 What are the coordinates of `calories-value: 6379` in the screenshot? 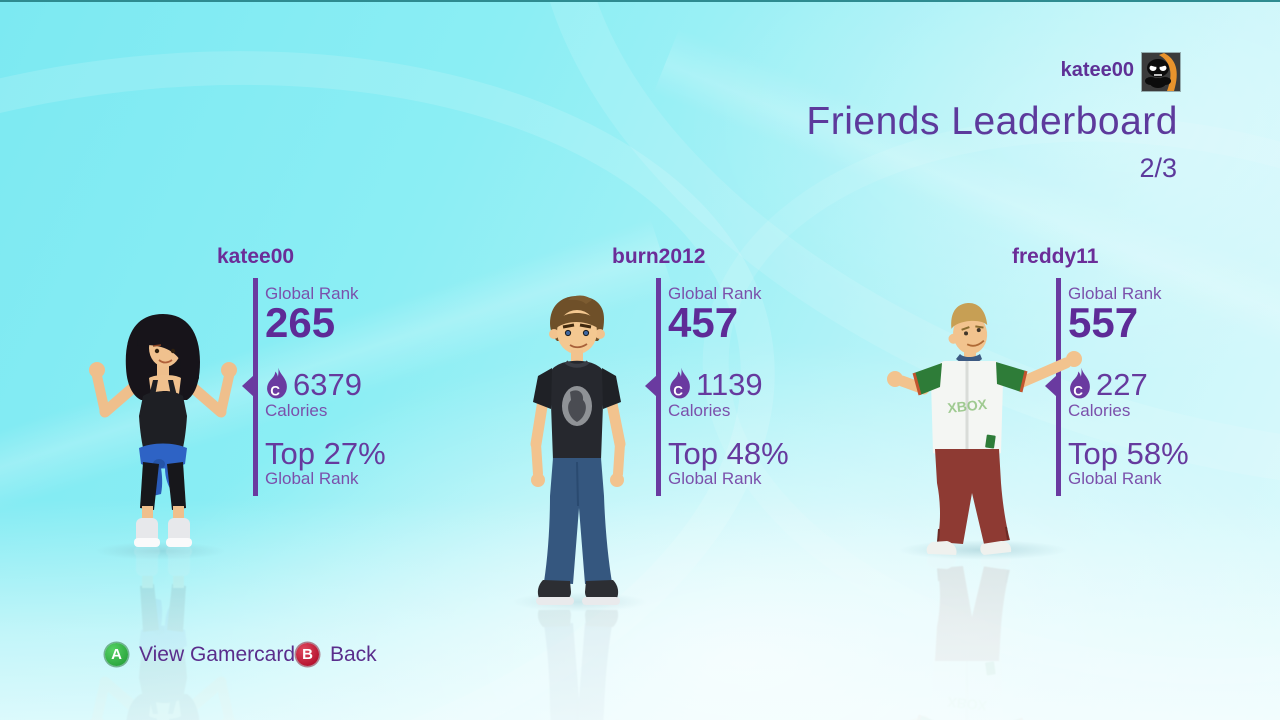 It's located at (327, 384).